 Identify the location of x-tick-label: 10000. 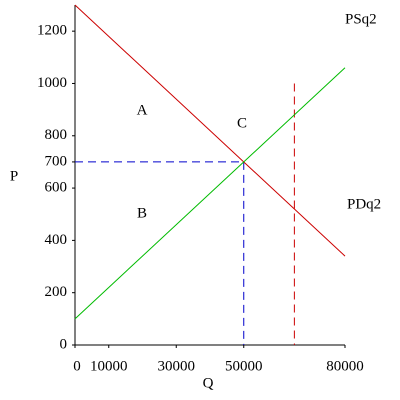
(109, 366).